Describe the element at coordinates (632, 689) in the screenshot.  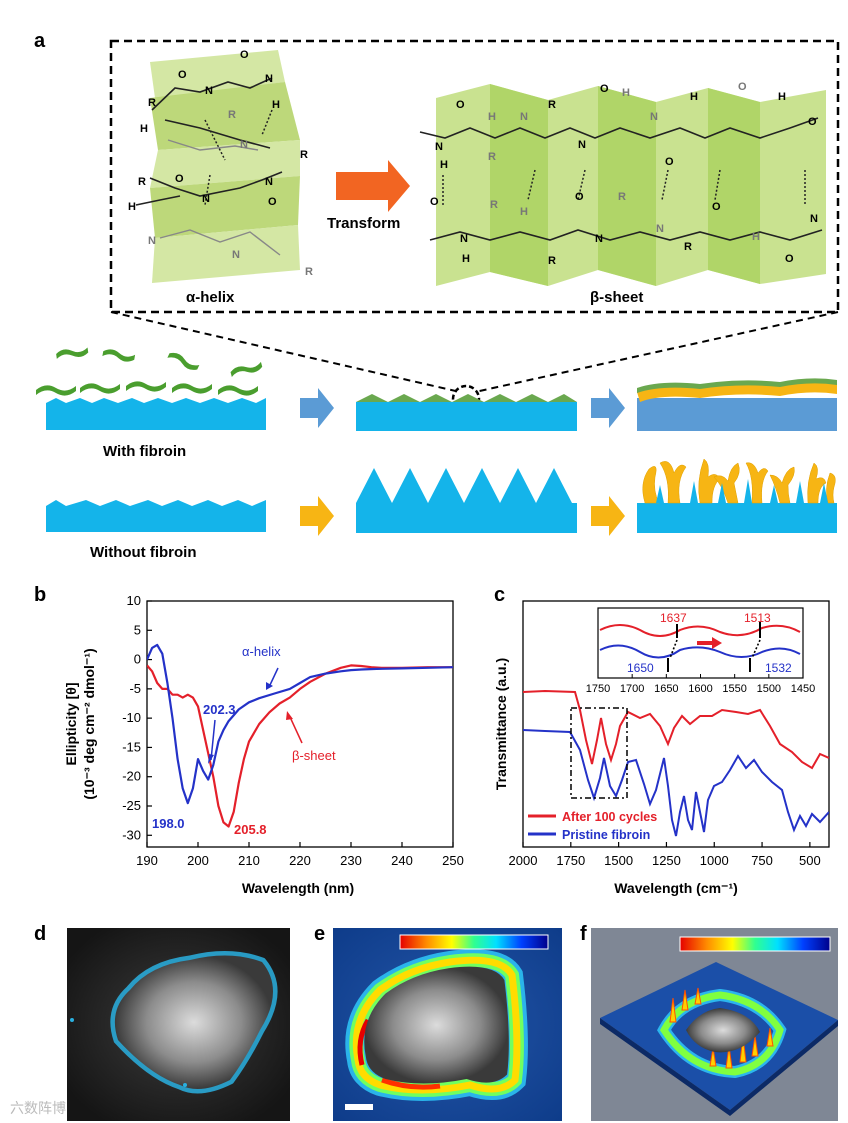
I see `inset-x-tick-label: 1700` at that location.